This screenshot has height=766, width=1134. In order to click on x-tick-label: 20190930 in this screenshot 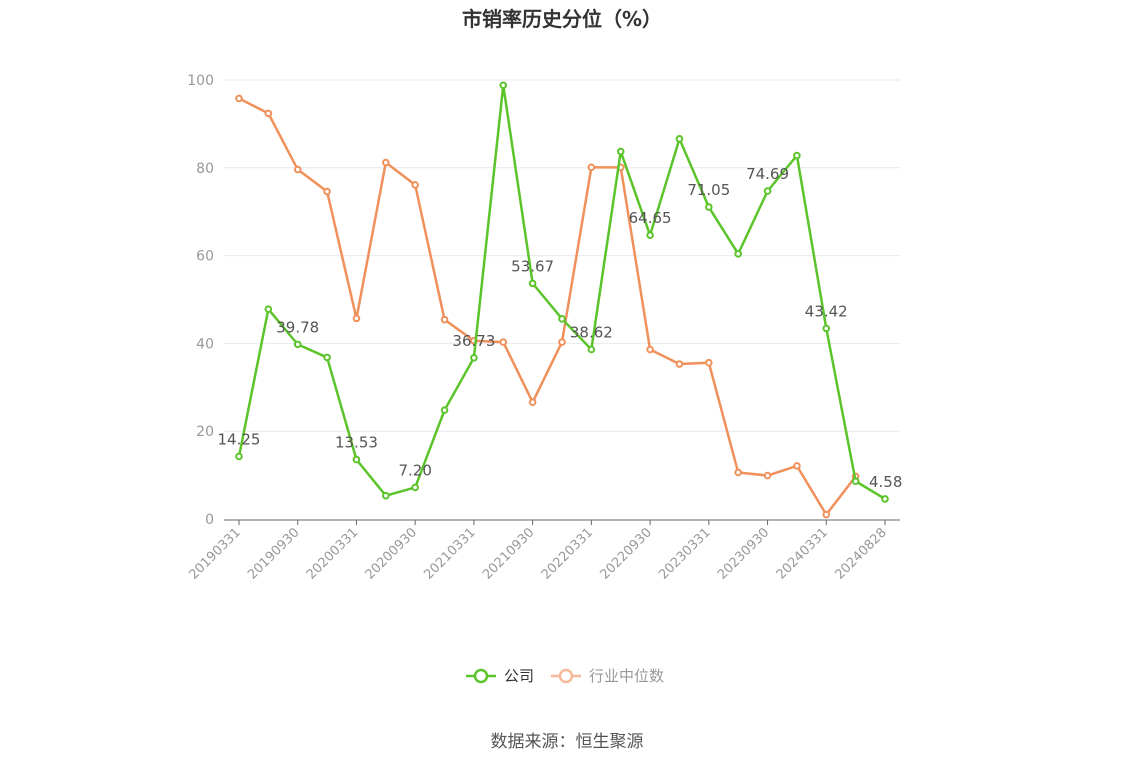, I will do `click(273, 553)`.